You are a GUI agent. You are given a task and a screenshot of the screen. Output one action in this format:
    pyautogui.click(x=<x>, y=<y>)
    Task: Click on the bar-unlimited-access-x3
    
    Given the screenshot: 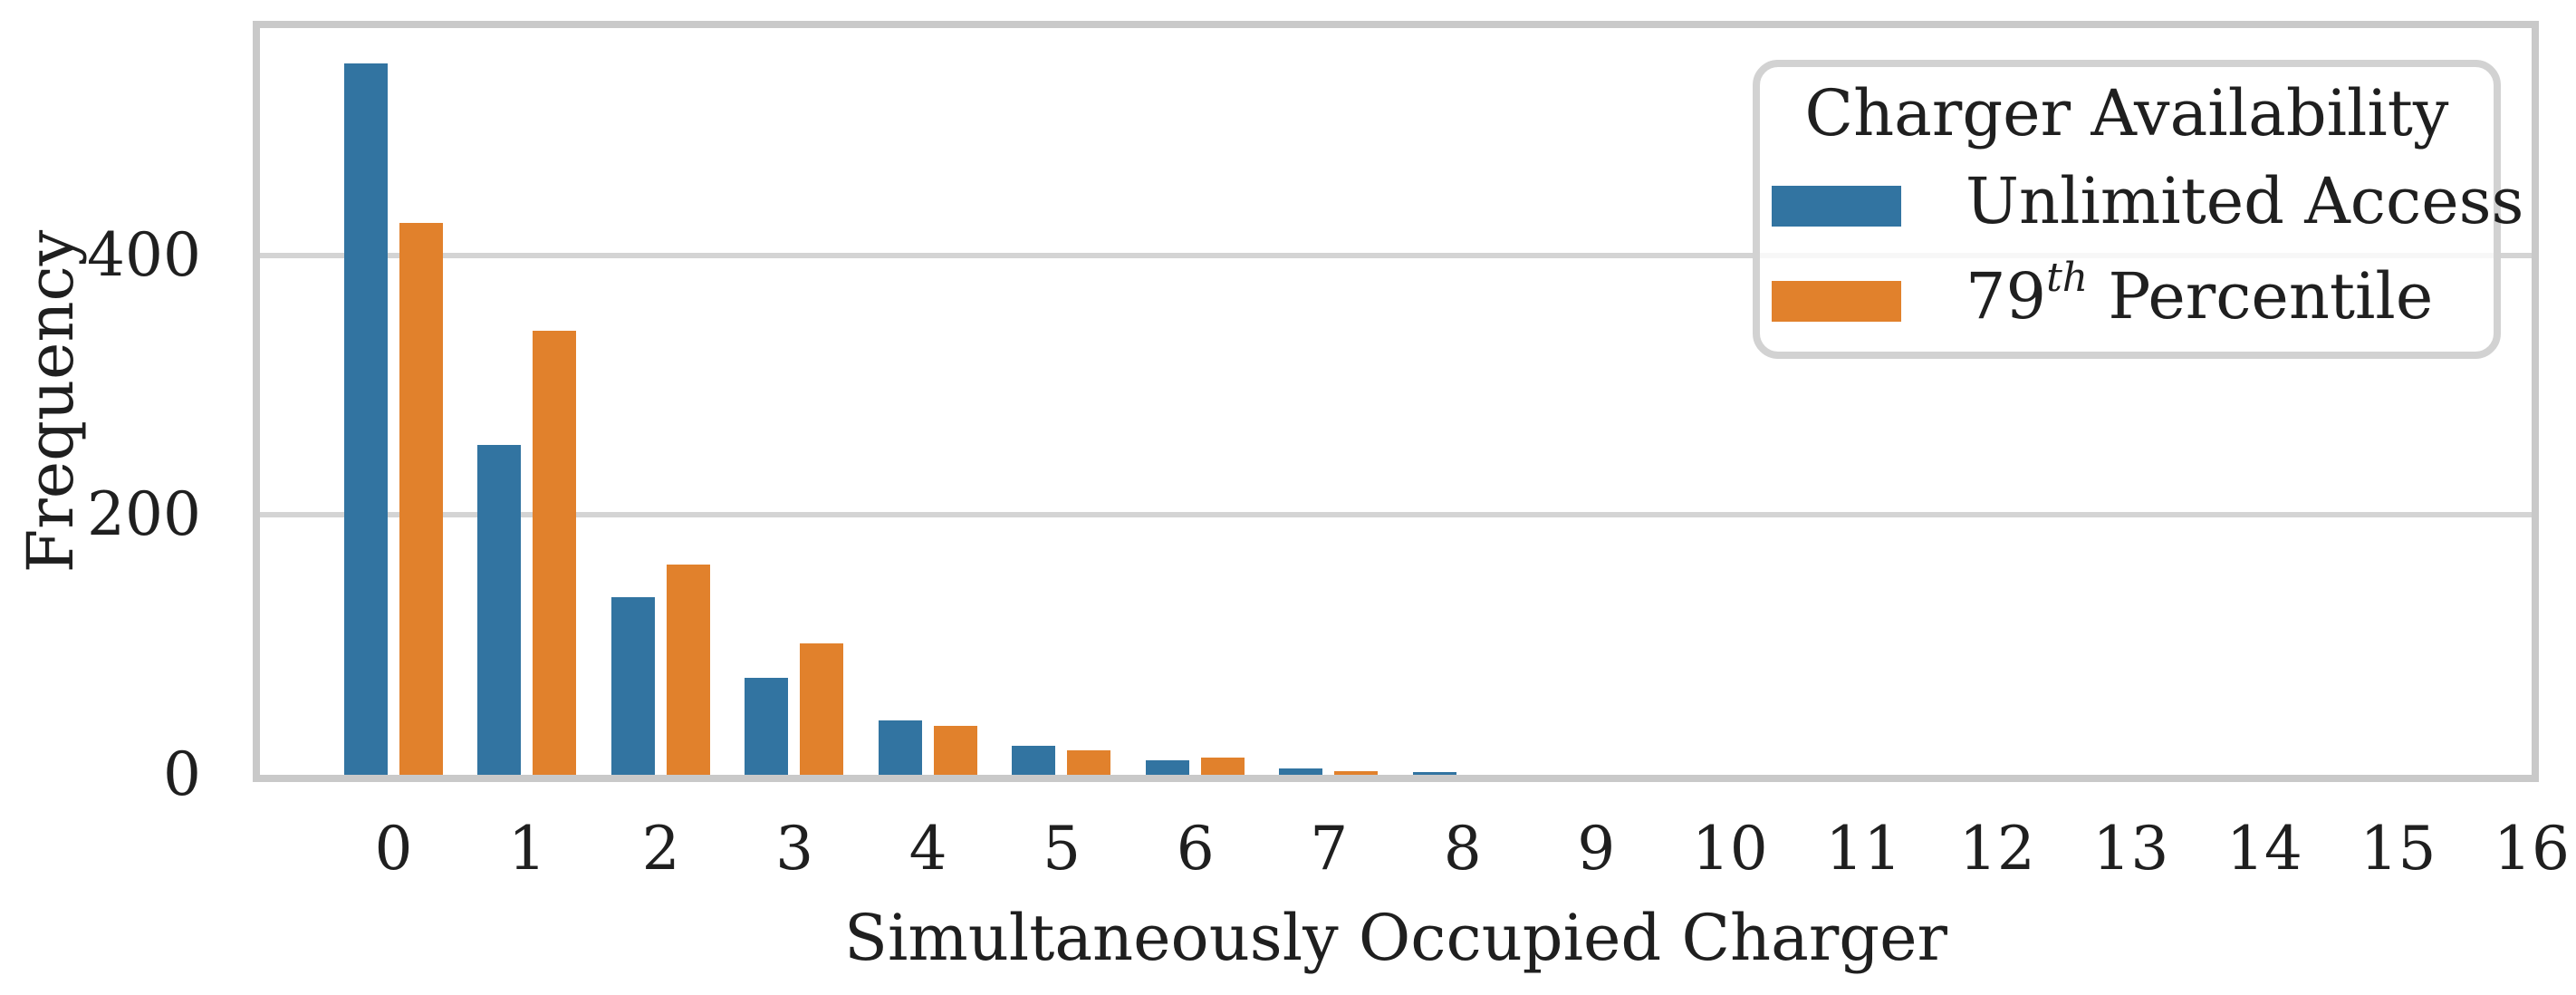 What is the action you would take?
    pyautogui.click(x=767, y=726)
    